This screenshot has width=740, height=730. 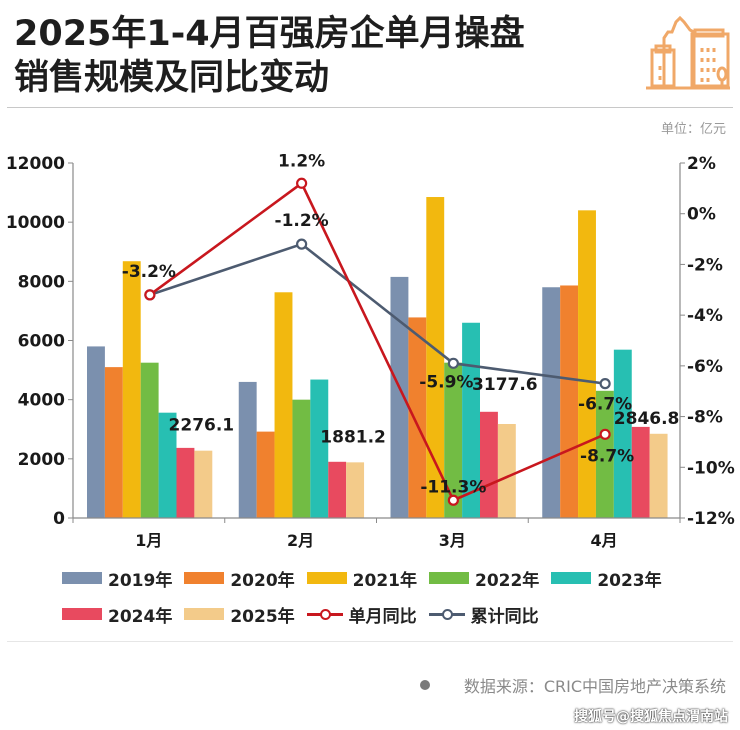 What do you see at coordinates (647, 419) in the screenshot?
I see `bar-value-label: 2846.8` at bounding box center [647, 419].